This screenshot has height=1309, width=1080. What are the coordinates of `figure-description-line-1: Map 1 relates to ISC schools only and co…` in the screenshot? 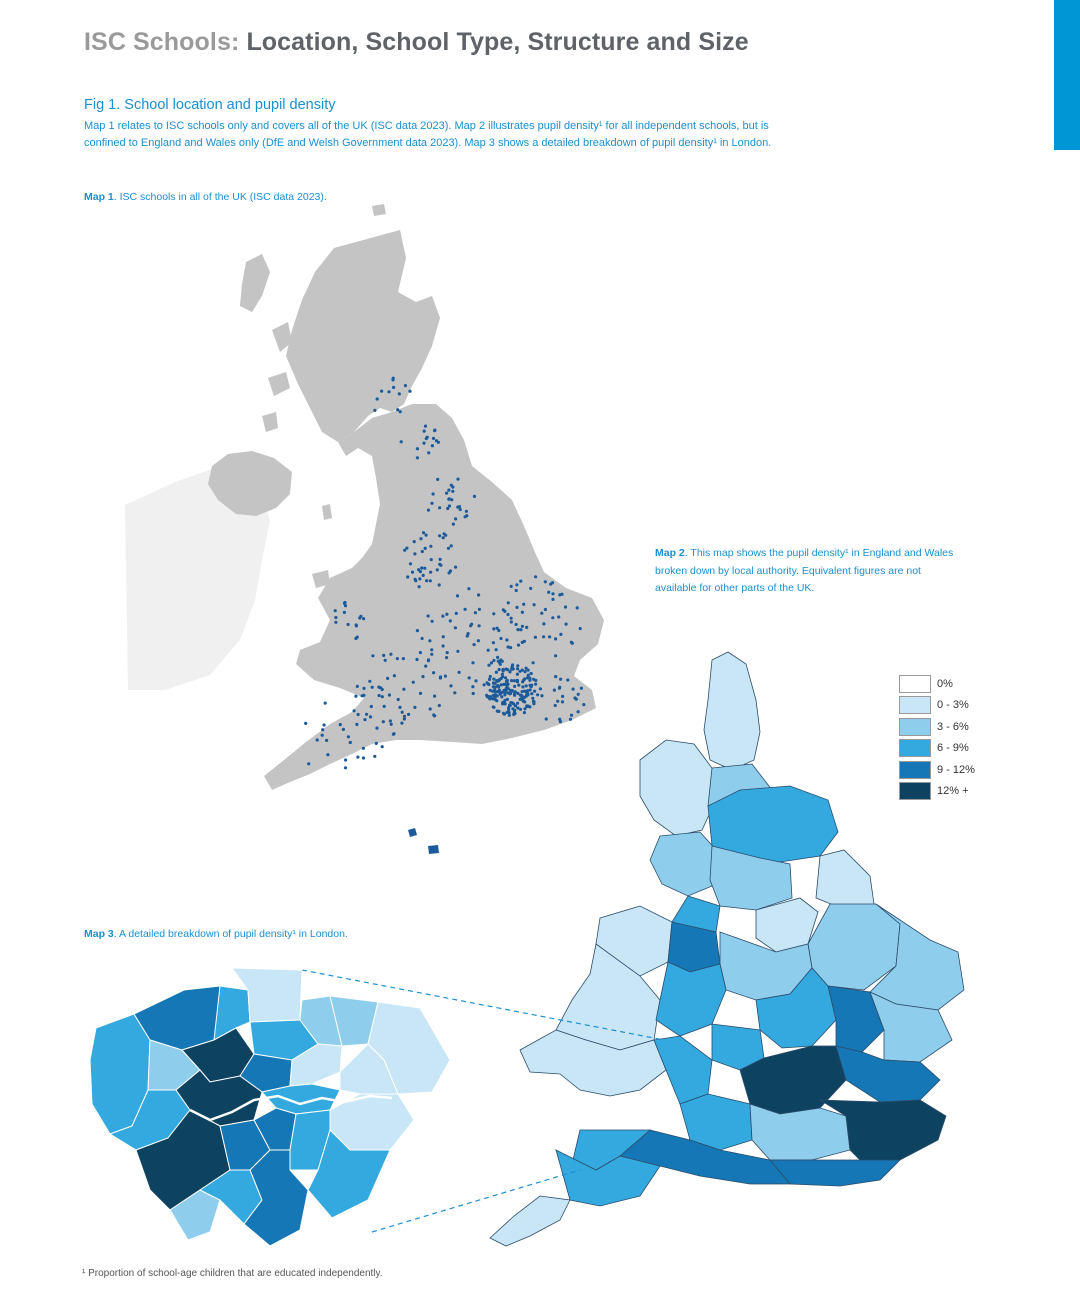 It's located at (426, 126).